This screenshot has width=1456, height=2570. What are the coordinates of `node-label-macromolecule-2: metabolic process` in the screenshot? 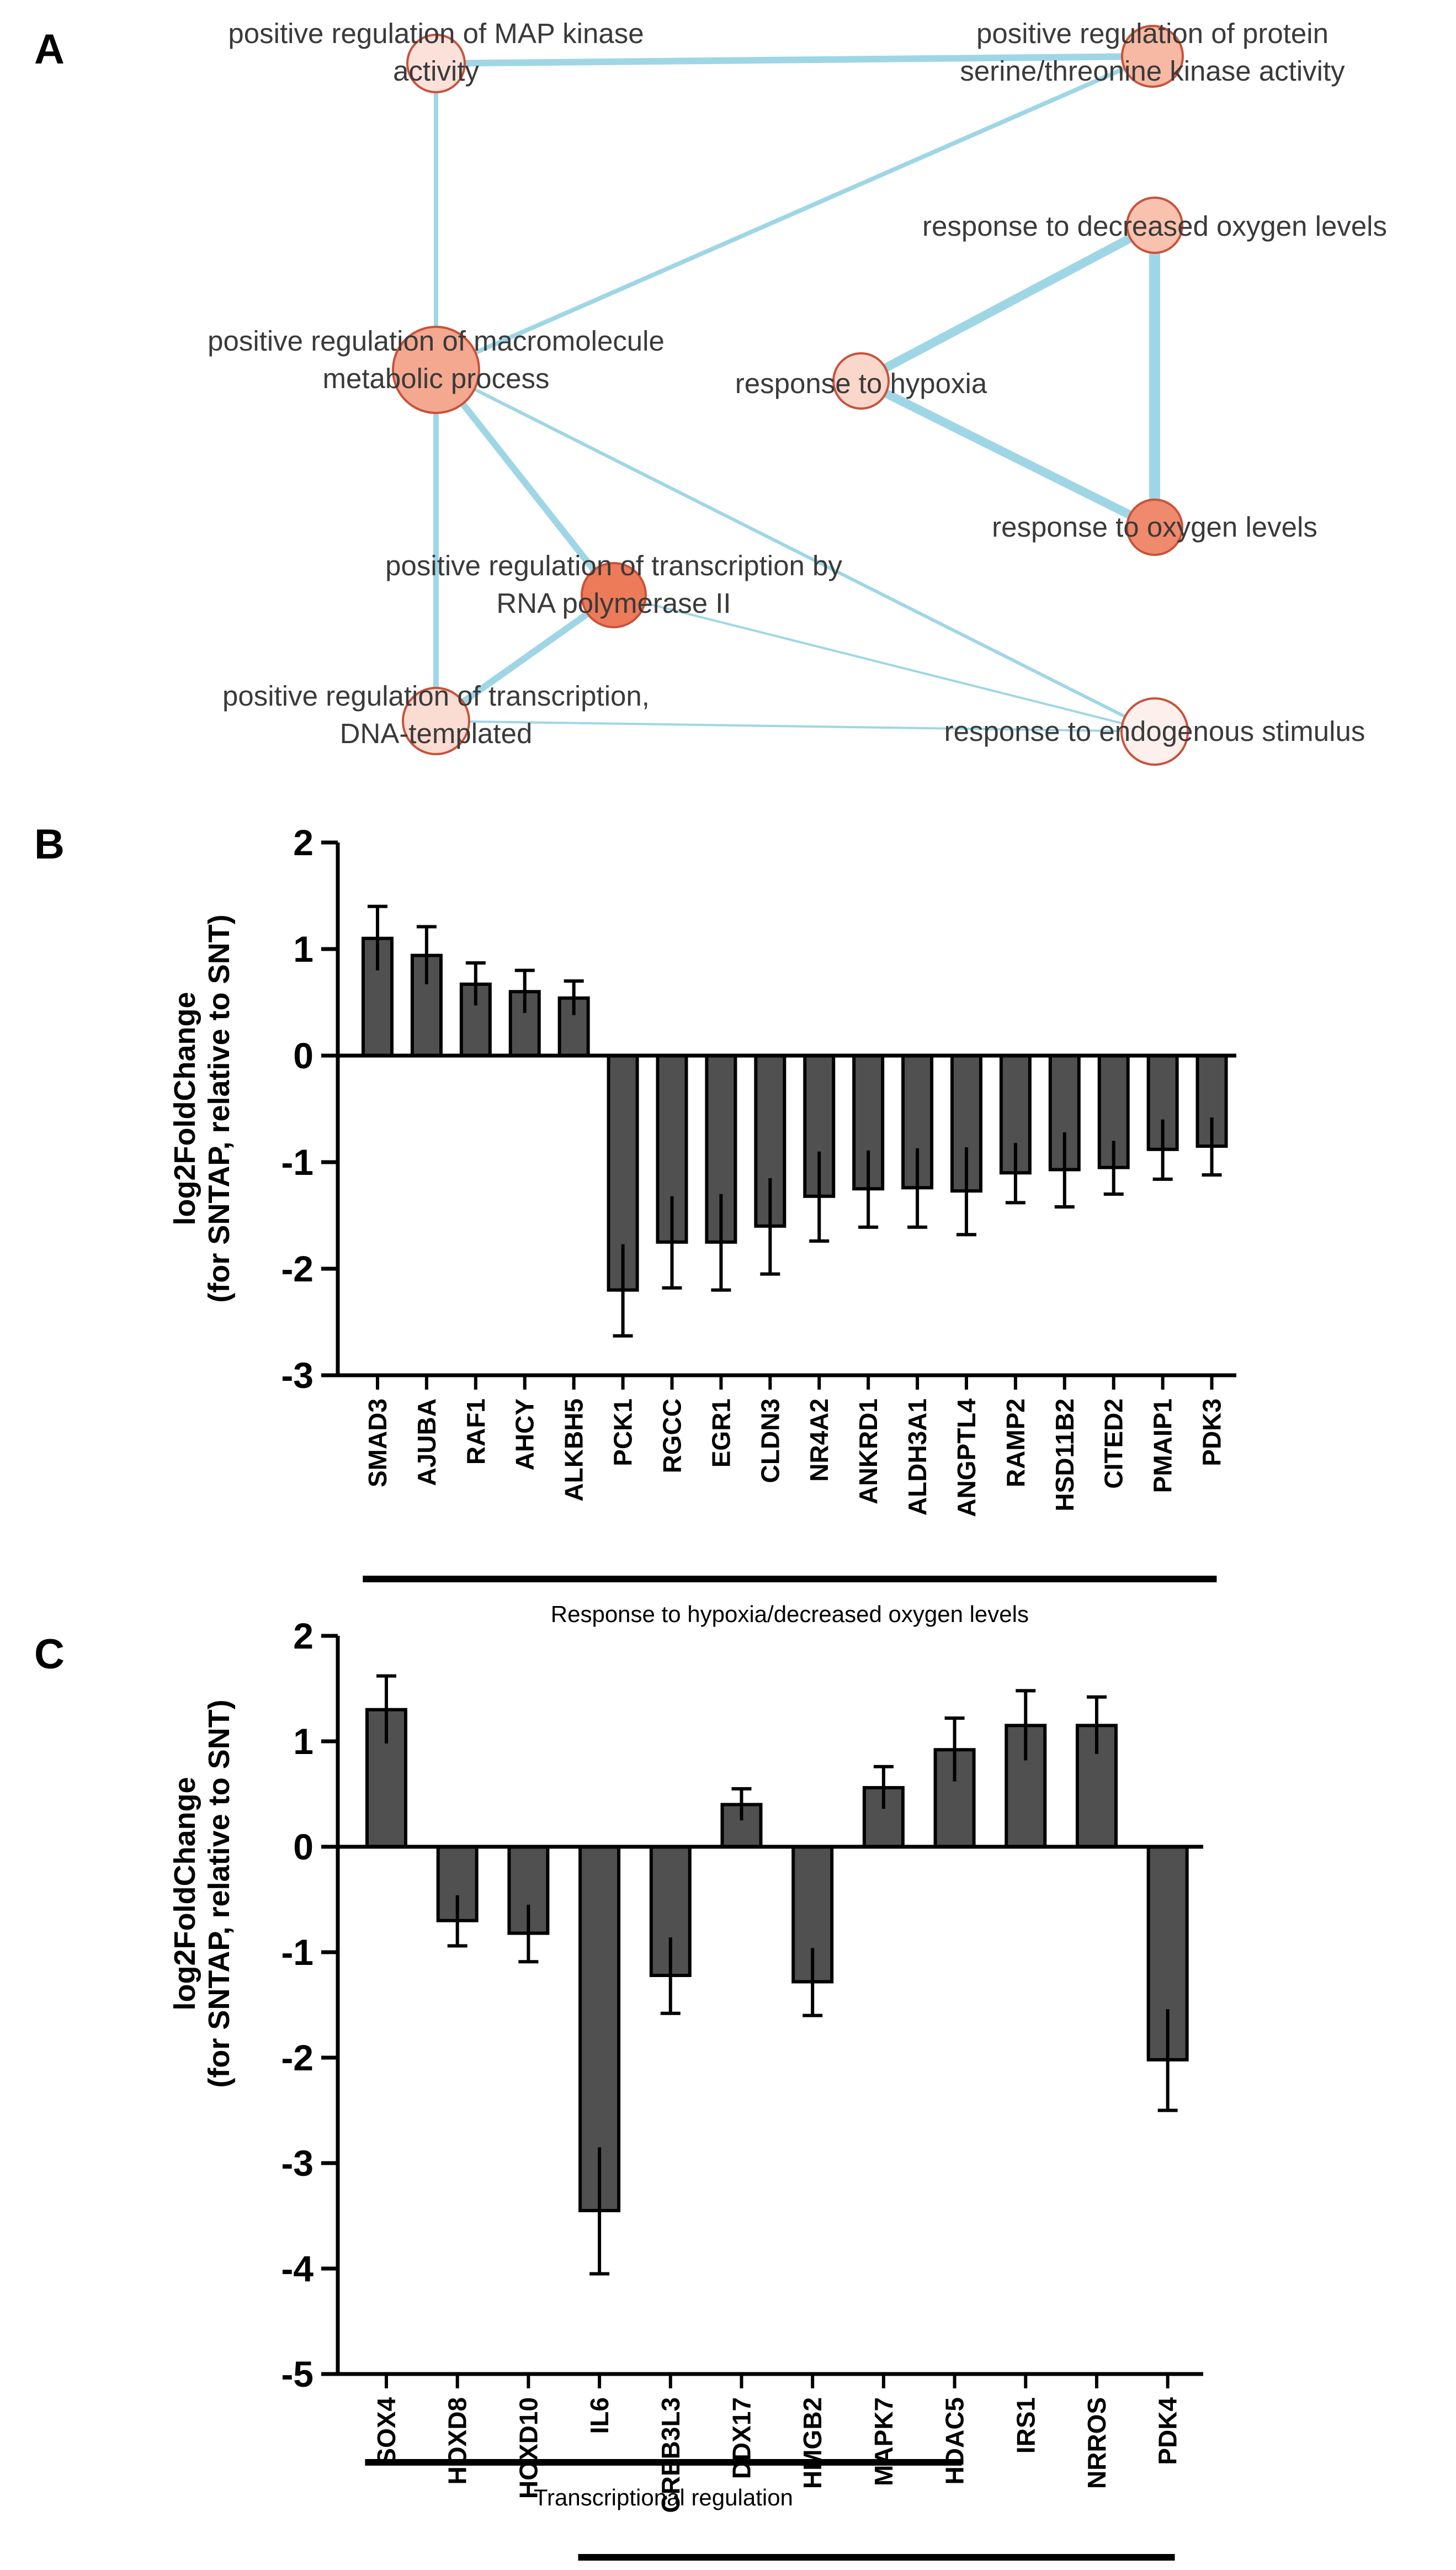 It's located at (435, 378).